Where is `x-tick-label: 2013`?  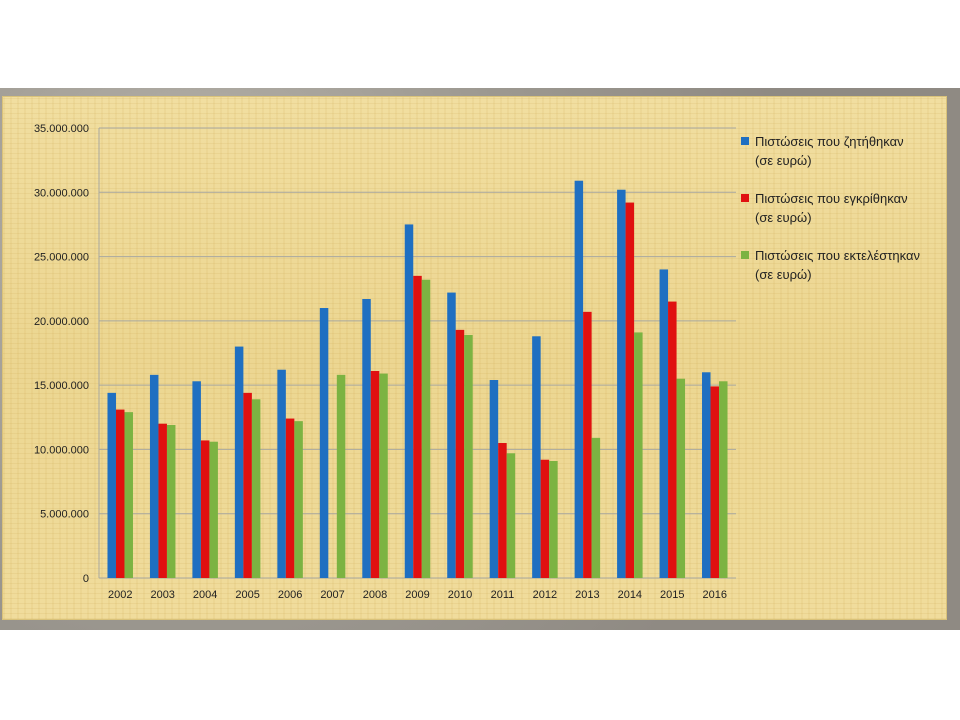 x-tick-label: 2013 is located at coordinates (587, 595).